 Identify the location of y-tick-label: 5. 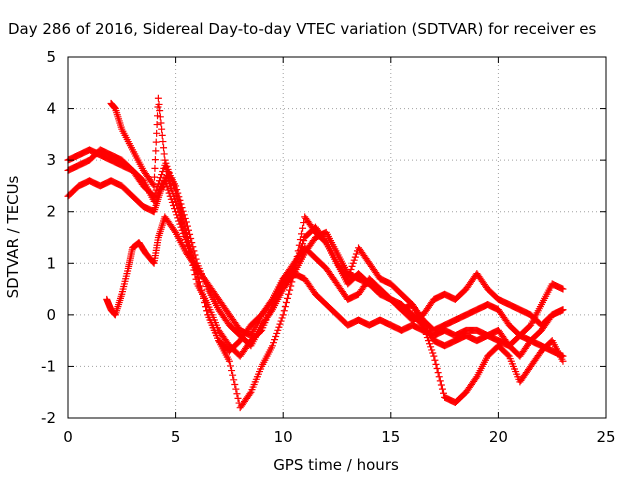
(51, 57).